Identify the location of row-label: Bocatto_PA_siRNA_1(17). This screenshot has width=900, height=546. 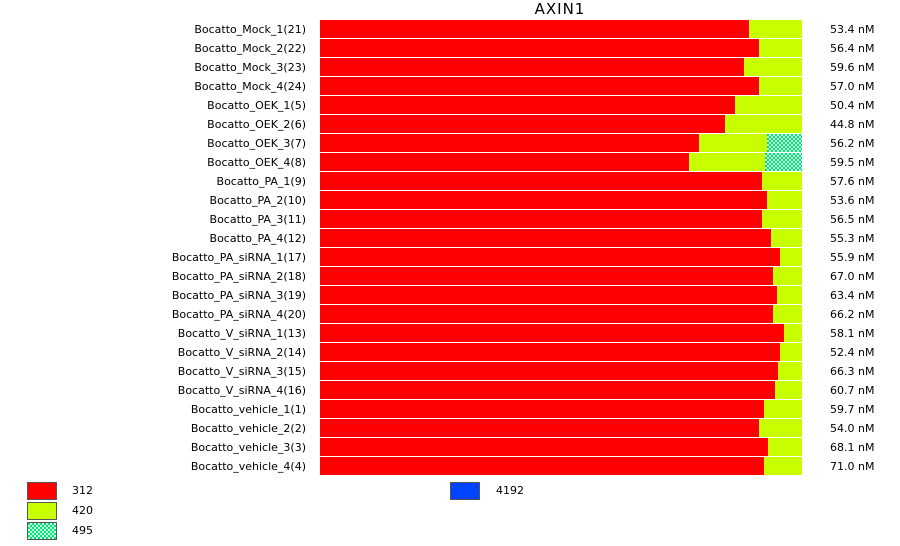
(238, 257).